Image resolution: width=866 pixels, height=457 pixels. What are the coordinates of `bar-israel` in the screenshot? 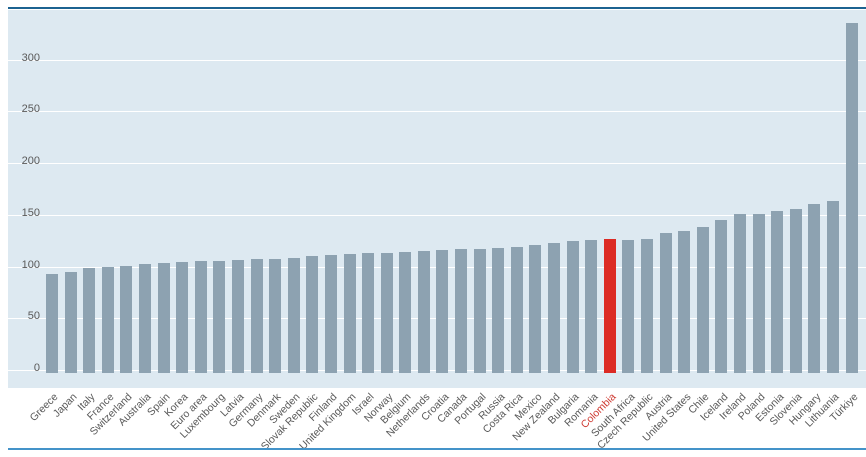 It's located at (368, 313).